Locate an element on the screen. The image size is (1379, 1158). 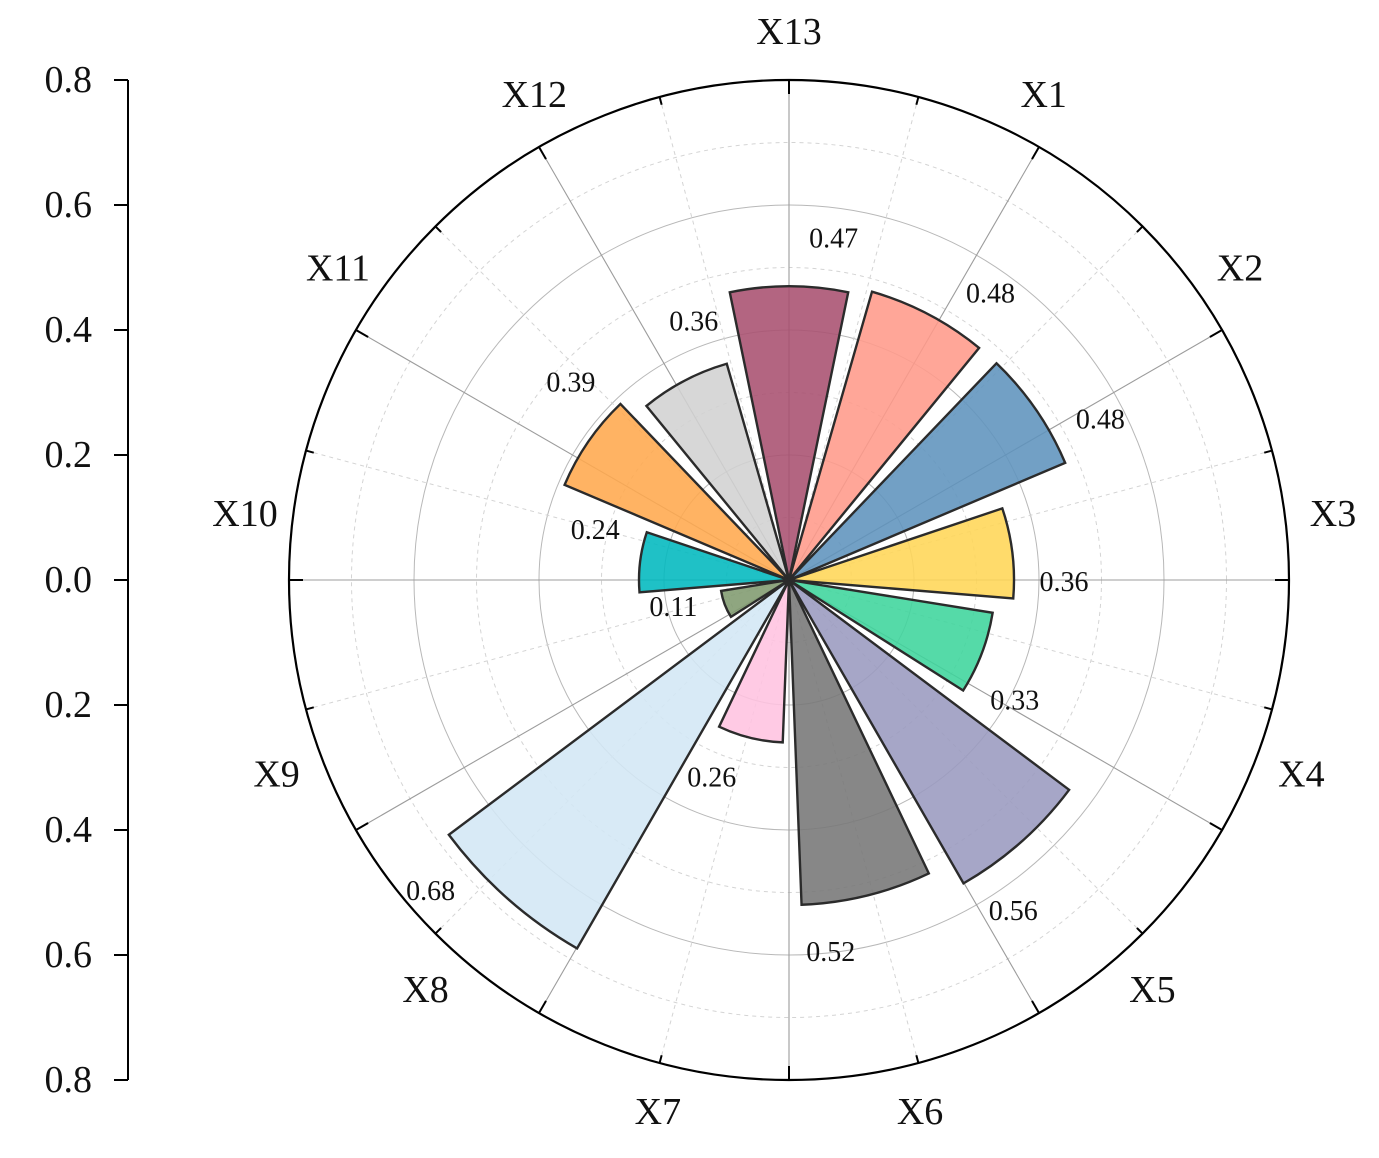
bar-x13 is located at coordinates (789, 433).